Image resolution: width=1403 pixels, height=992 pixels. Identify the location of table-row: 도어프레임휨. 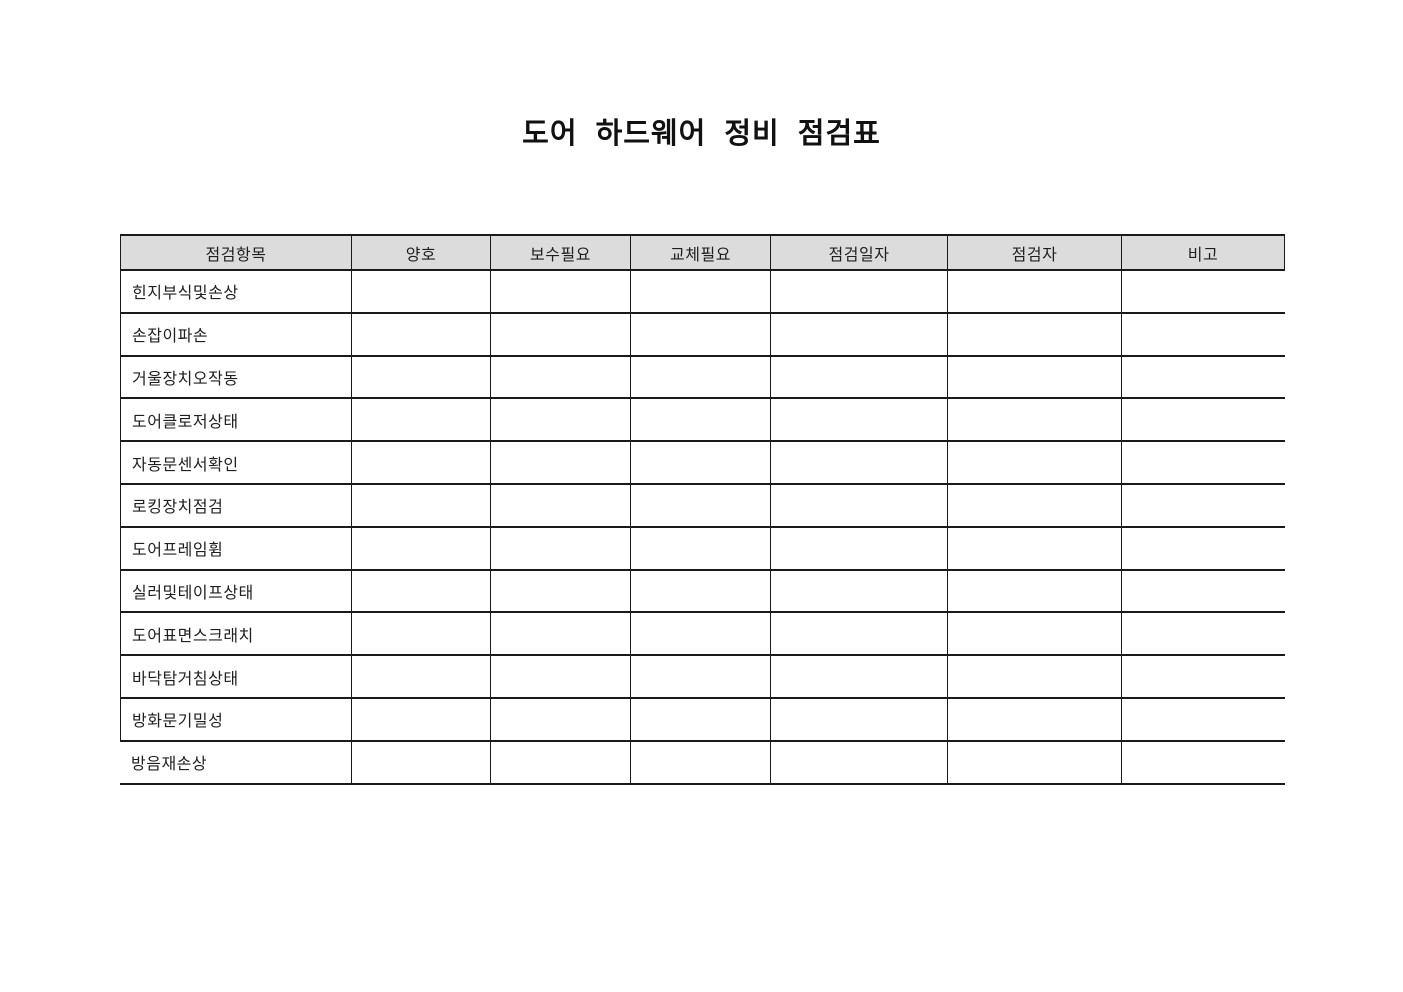
(702, 549).